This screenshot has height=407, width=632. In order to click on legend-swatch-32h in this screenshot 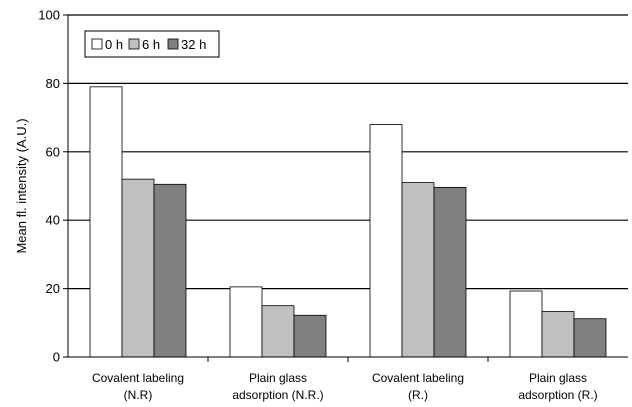, I will do `click(173, 44)`.